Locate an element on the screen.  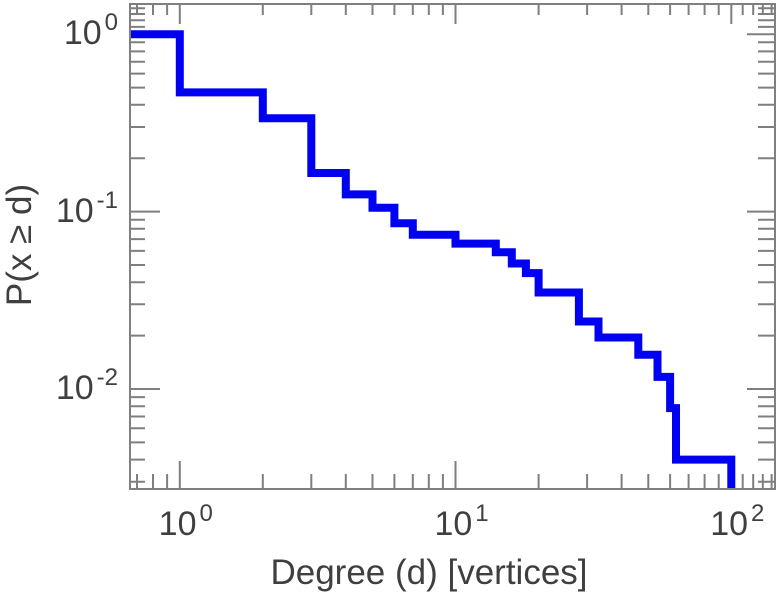
y-tick-label: 10 0 is located at coordinates (59, 33).